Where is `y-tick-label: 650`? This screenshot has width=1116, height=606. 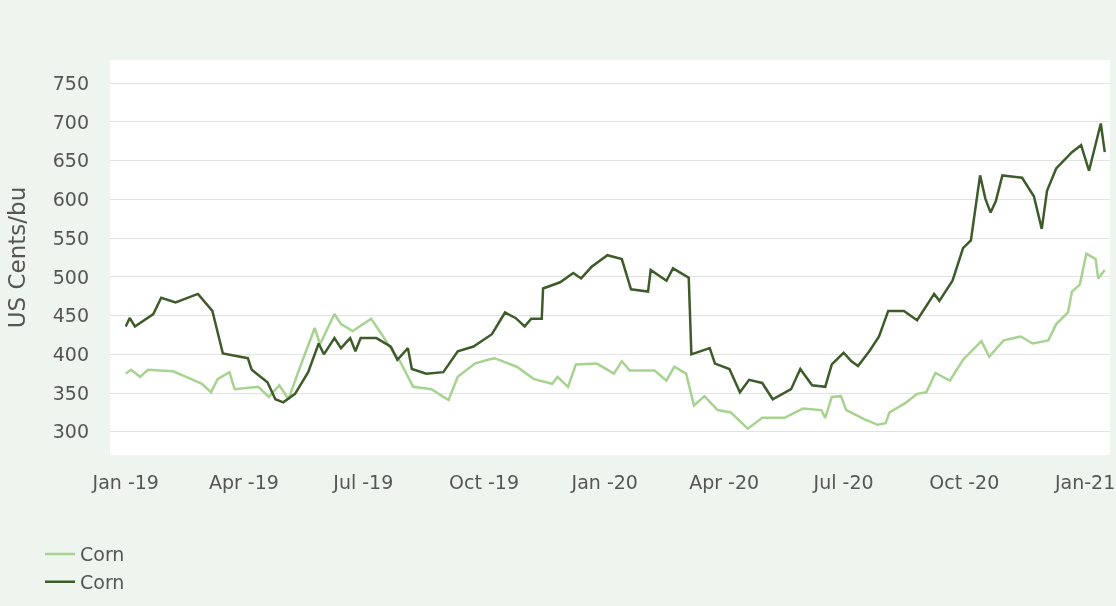 y-tick-label: 650 is located at coordinates (70, 160).